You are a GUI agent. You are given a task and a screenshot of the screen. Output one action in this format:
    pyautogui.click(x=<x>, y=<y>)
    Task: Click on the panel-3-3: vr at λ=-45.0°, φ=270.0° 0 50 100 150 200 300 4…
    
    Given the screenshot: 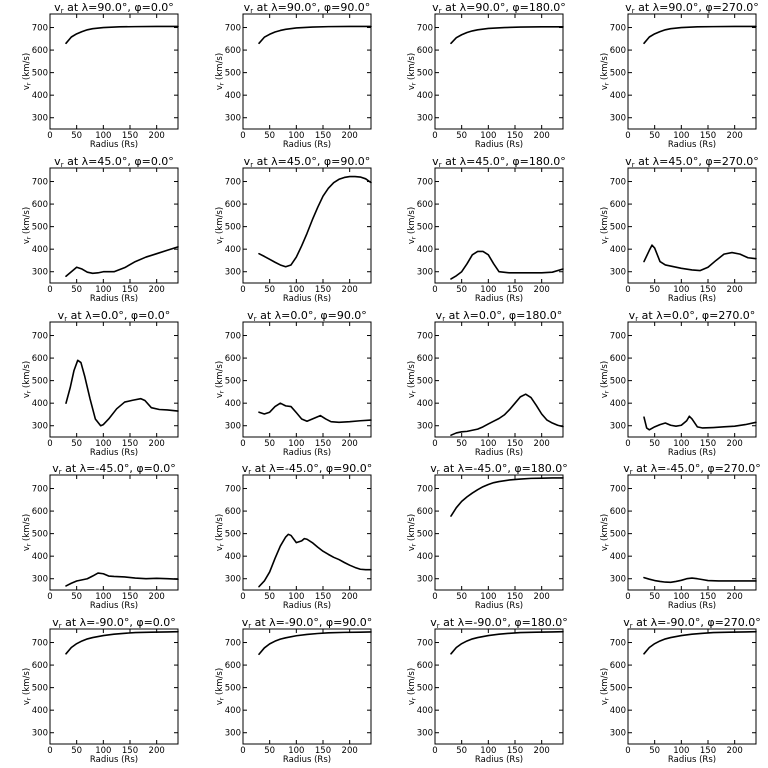 What is the action you would take?
    pyautogui.click(x=680, y=536)
    